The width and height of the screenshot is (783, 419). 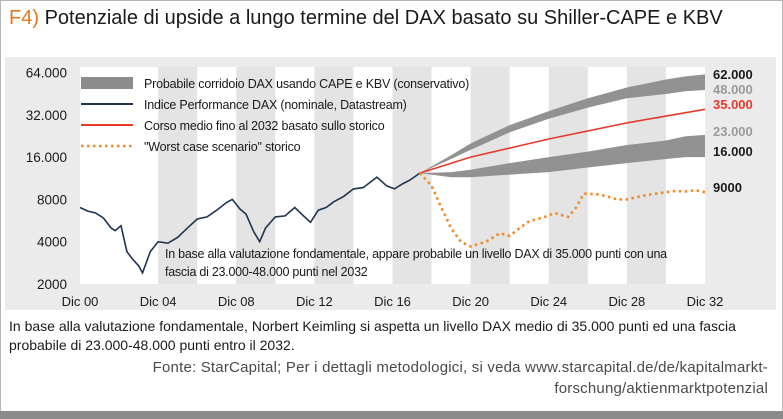 What do you see at coordinates (626, 301) in the screenshot?
I see `x-tick-label: Dic 28` at bounding box center [626, 301].